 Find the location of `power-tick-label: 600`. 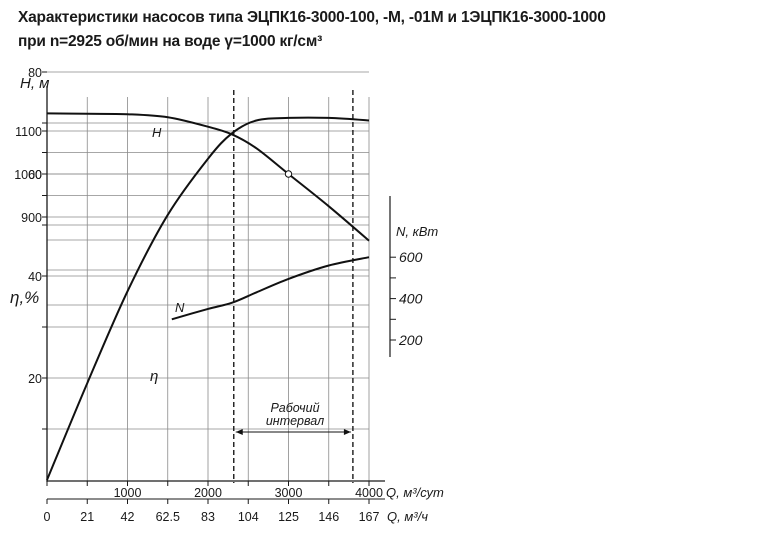

power-tick-label: 600 is located at coordinates (411, 257).